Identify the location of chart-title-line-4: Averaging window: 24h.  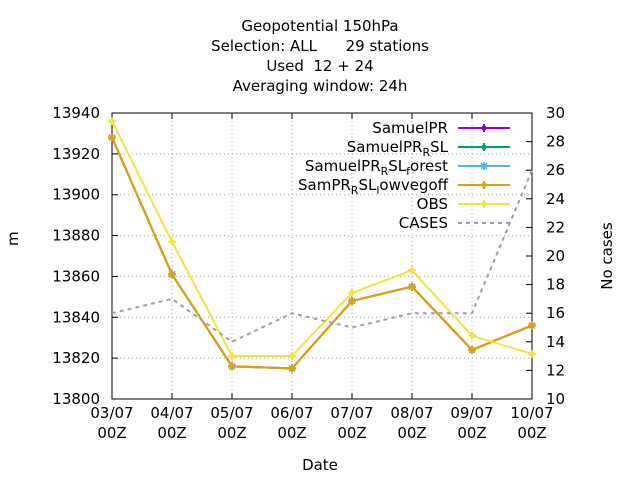
(320, 86).